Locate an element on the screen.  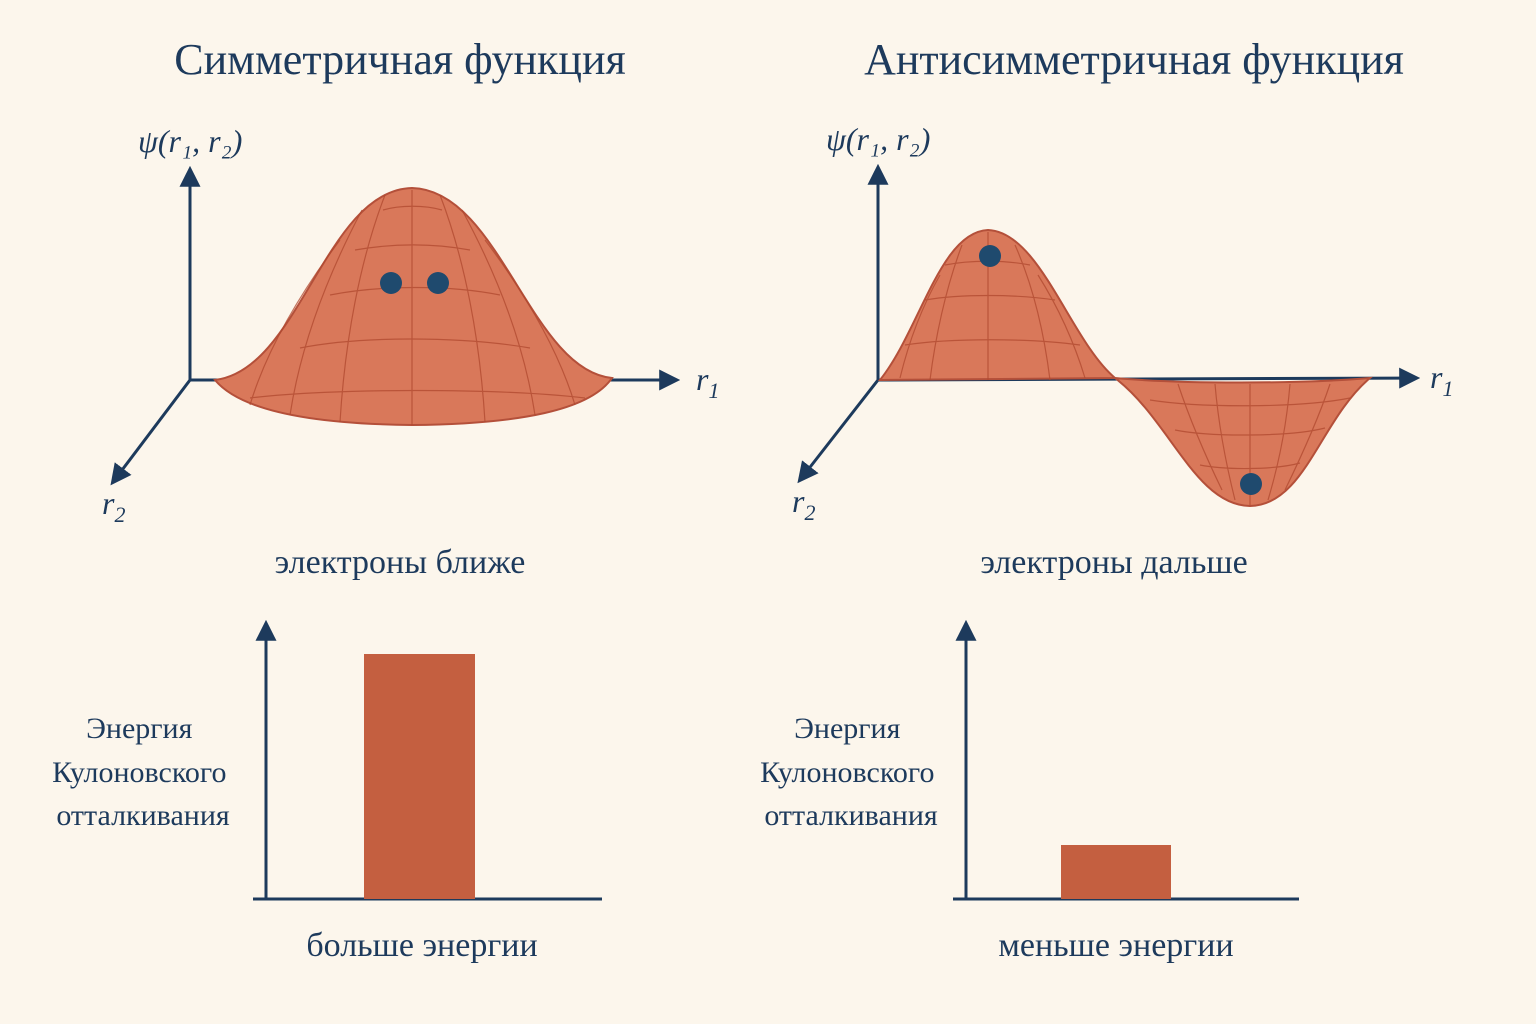
symmetric-psi-label: ψ(r₁, r₂) is located at coordinates (190, 141).